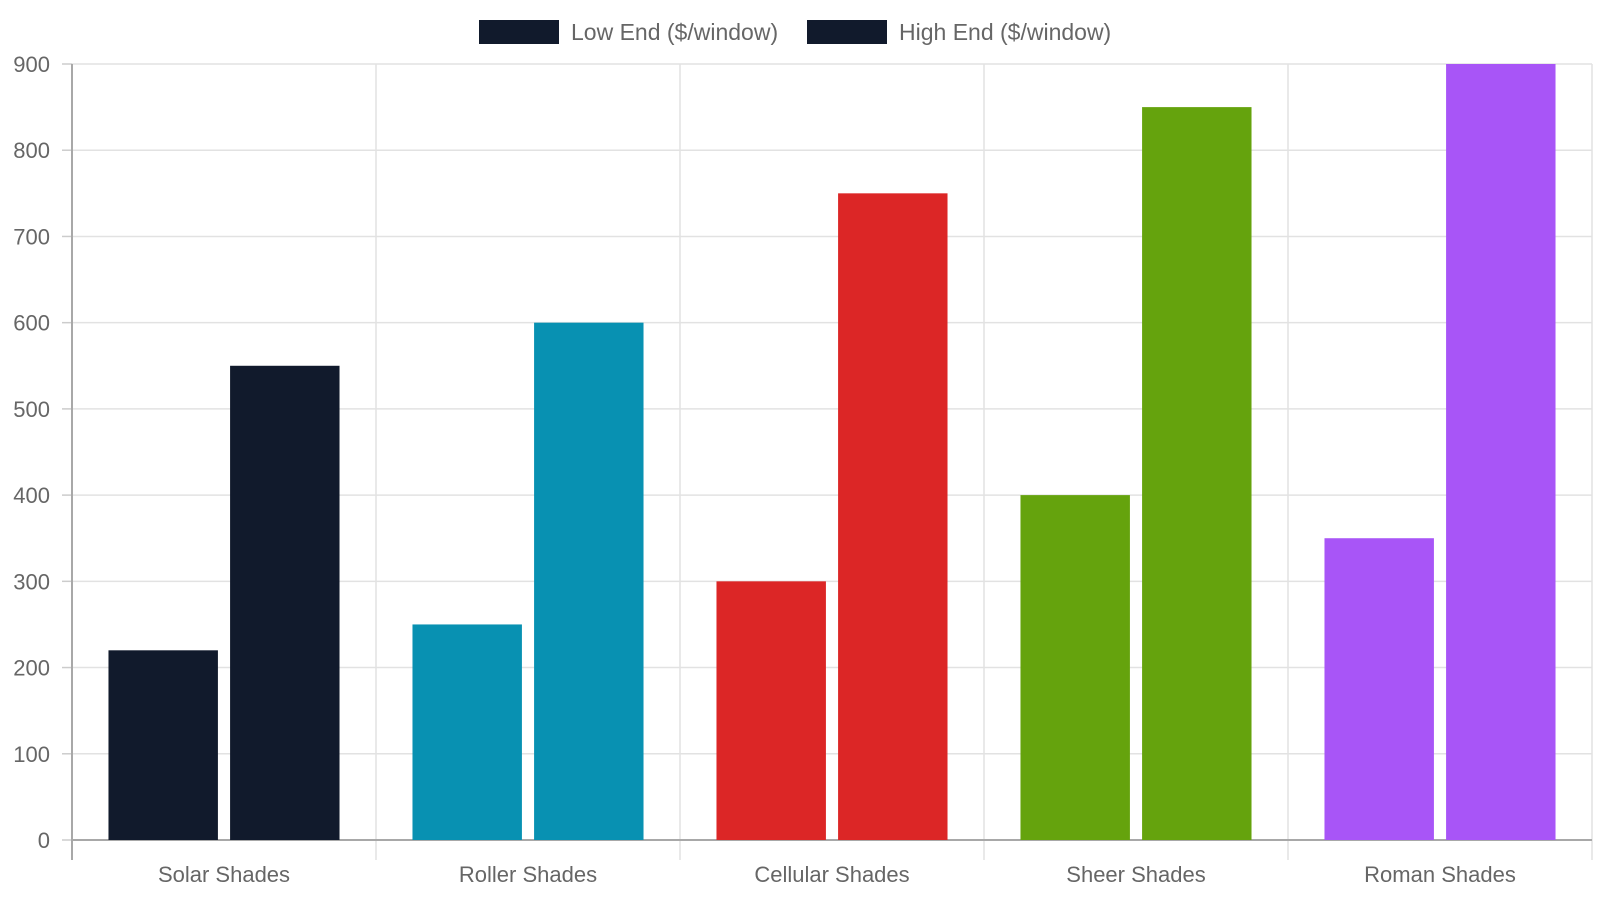 Image resolution: width=1600 pixels, height=900 pixels. What do you see at coordinates (589, 581) in the screenshot?
I see `bar-roller-shades-high-end` at bounding box center [589, 581].